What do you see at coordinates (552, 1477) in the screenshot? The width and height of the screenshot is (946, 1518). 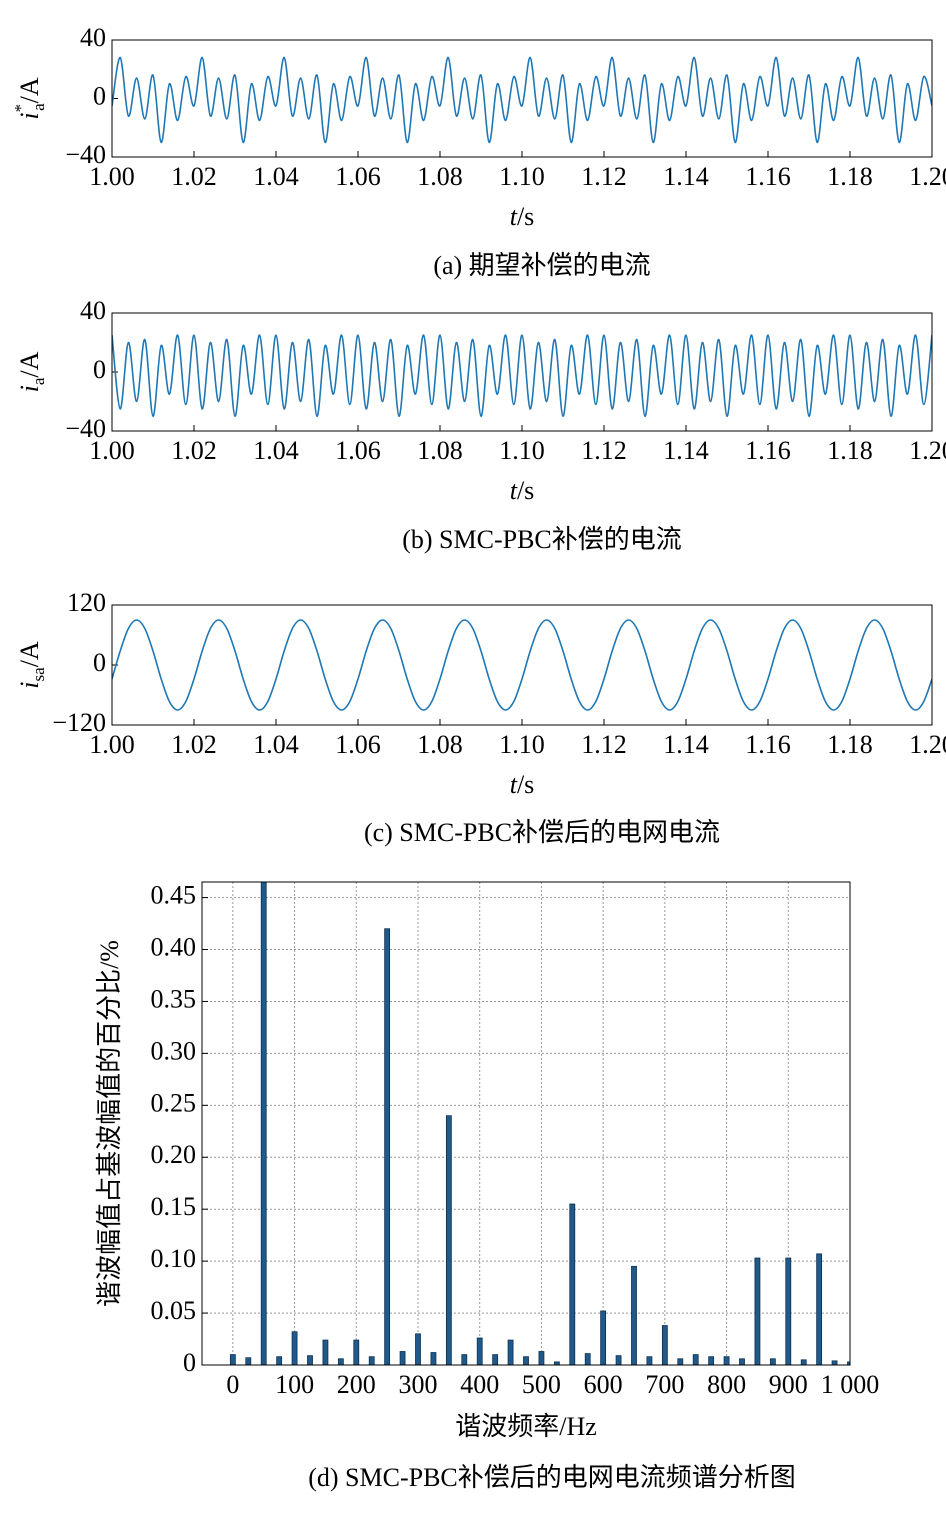 I see `caption: (d) SMC-PBC补偿后的电网电流频谱分析图` at bounding box center [552, 1477].